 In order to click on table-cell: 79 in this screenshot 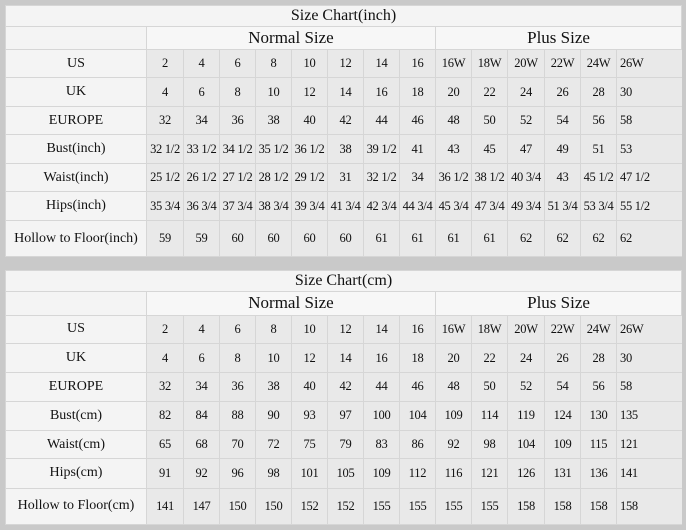, I will do `click(345, 444)`.